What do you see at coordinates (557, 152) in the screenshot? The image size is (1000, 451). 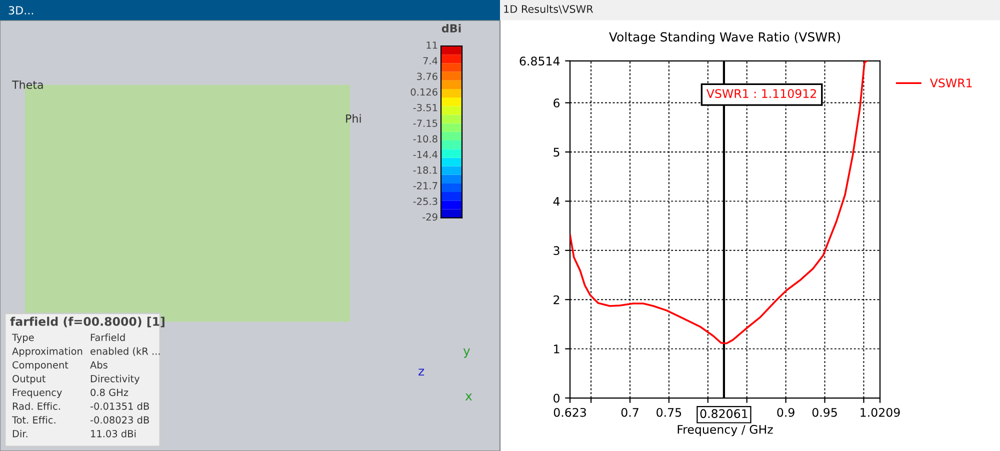 I see `y-tick-label: 5` at bounding box center [557, 152].